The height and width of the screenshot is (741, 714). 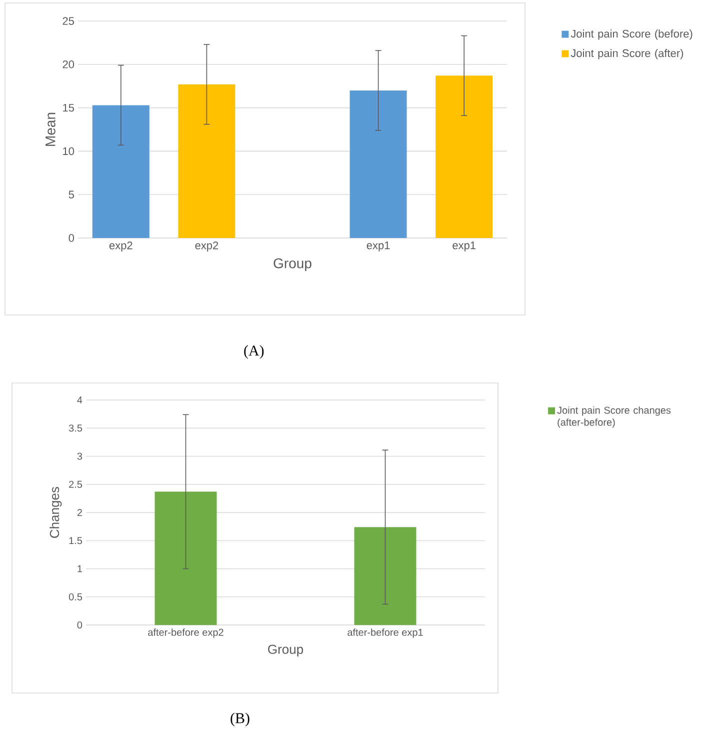 I want to click on y-tick-label: 3.5, so click(x=75, y=428).